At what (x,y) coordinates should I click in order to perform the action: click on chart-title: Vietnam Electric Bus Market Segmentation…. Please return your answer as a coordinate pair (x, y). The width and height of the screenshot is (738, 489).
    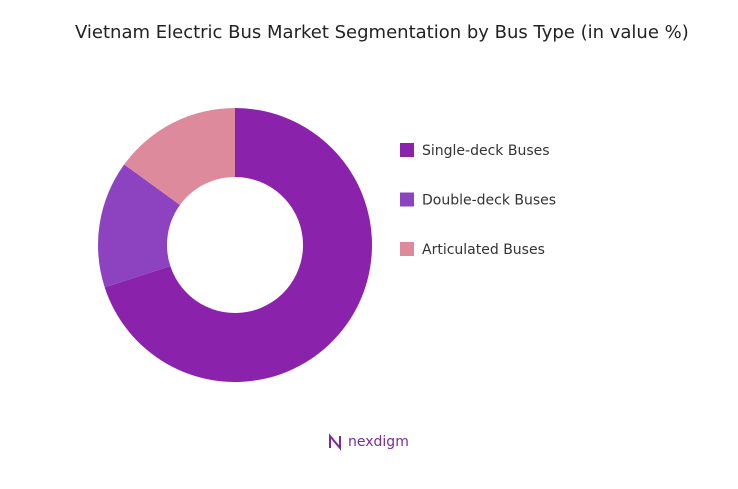
    Looking at the image, I should click on (382, 32).